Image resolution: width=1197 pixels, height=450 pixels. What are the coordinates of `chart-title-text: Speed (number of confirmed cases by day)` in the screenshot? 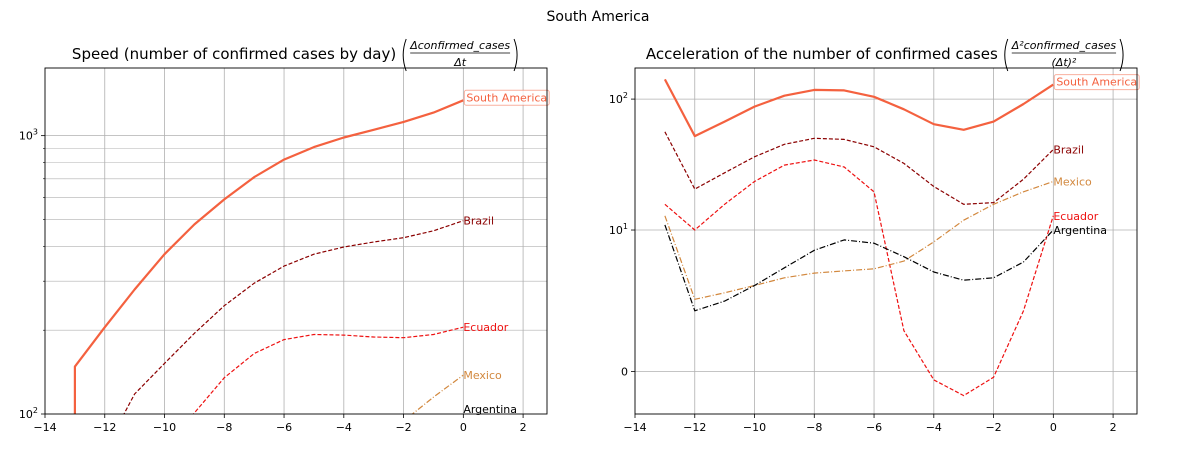 It's located at (234, 54).